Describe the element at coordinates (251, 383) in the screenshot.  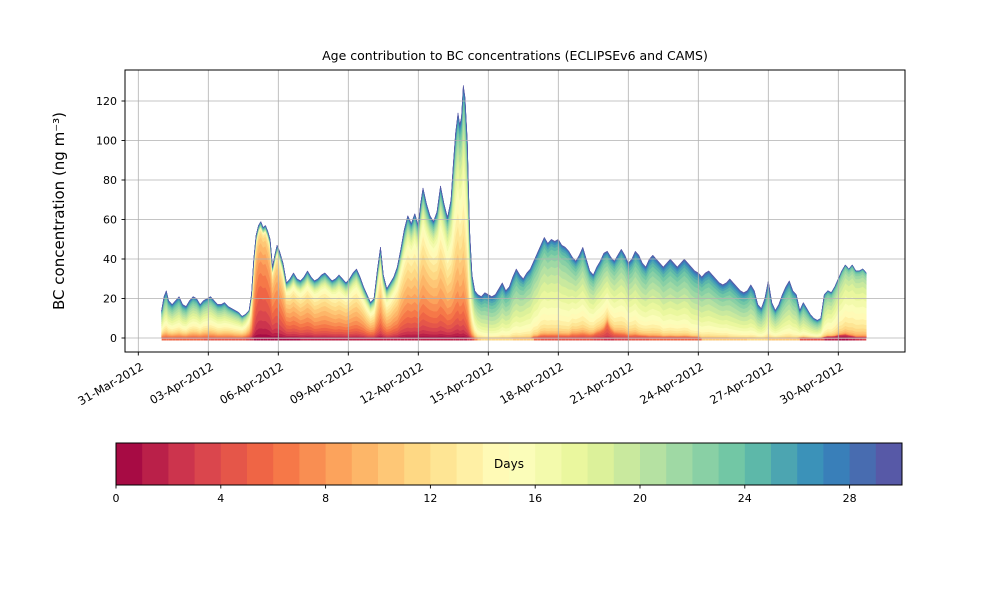
I see `x-tick-label: 06-Apr-2012` at that location.